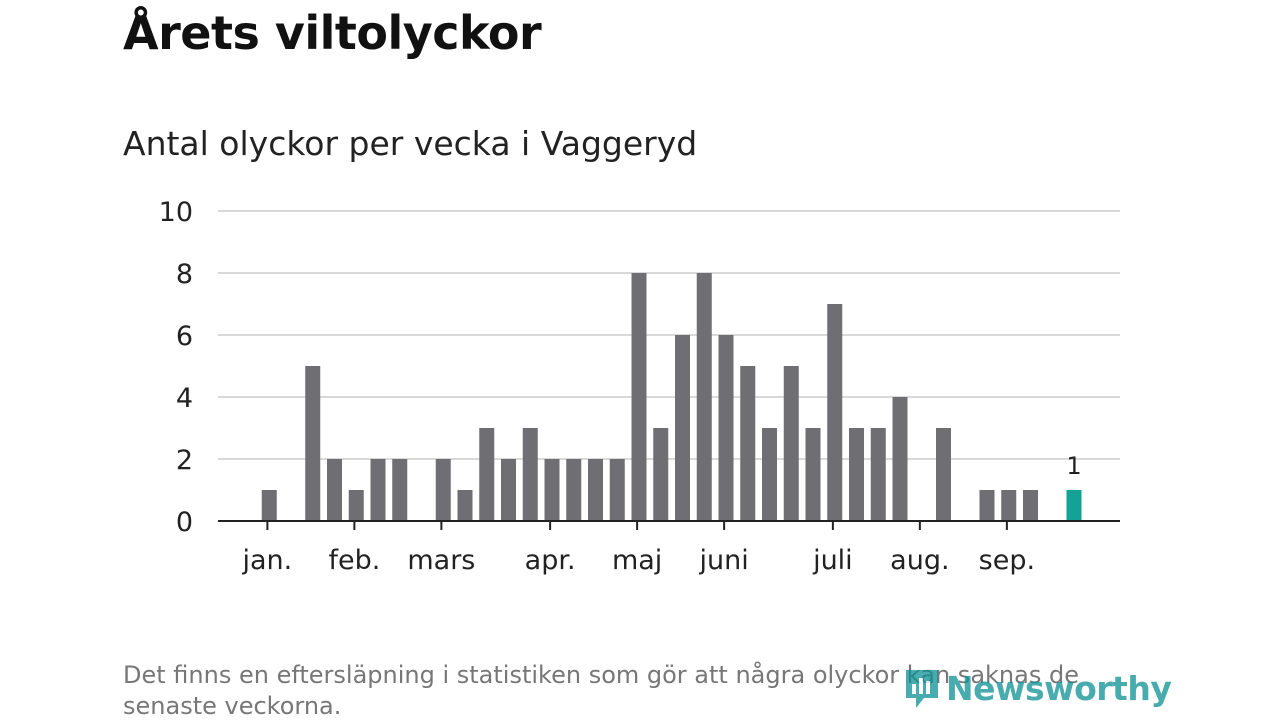  I want to click on y-tick-label: 6, so click(184, 336).